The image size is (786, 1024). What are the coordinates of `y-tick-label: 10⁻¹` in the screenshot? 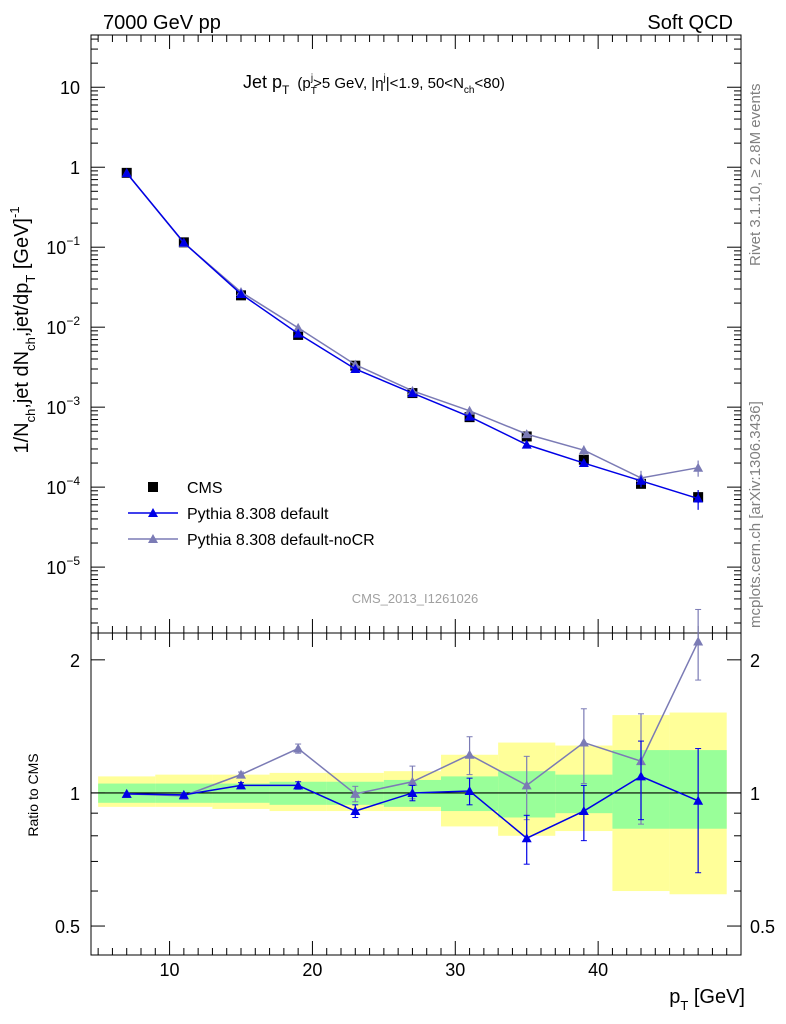 It's located at (63, 246).